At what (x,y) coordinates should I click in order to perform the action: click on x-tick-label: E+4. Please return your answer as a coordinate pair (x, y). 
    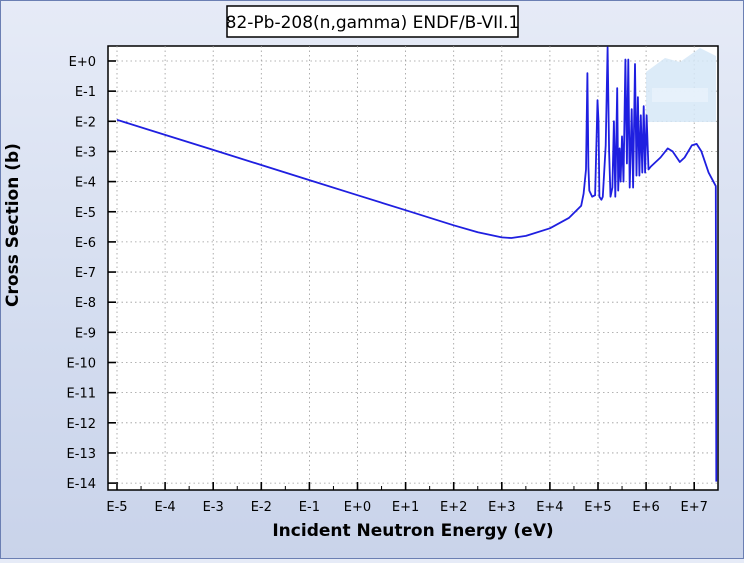
    Looking at the image, I should click on (549, 507).